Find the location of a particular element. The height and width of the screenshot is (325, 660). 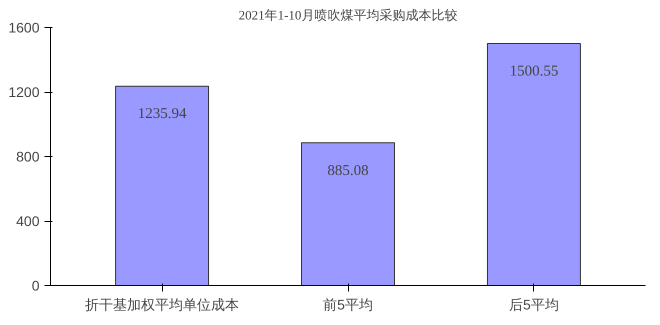

x-tick-label: 前5平均 is located at coordinates (348, 304).